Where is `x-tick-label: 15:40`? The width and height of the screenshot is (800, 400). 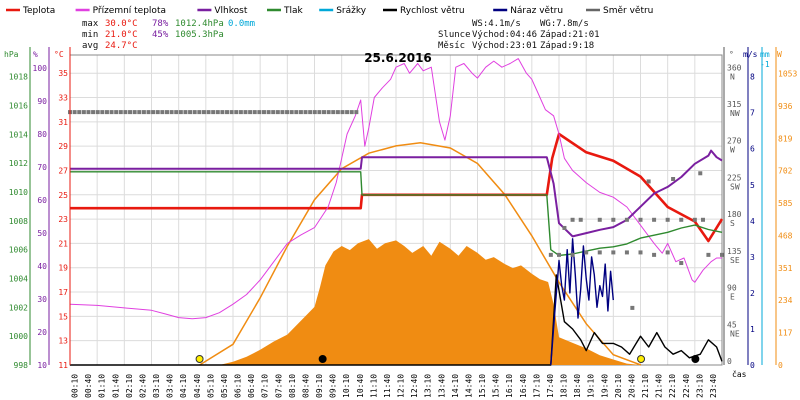 x-tick-label: 15:40 is located at coordinates (496, 386).